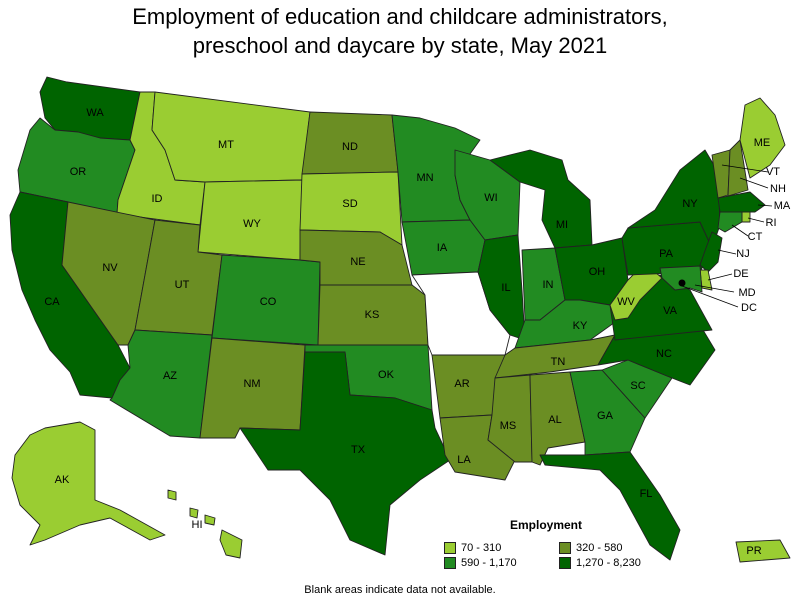  What do you see at coordinates (345, 453) in the screenshot?
I see `state-tx` at bounding box center [345, 453].